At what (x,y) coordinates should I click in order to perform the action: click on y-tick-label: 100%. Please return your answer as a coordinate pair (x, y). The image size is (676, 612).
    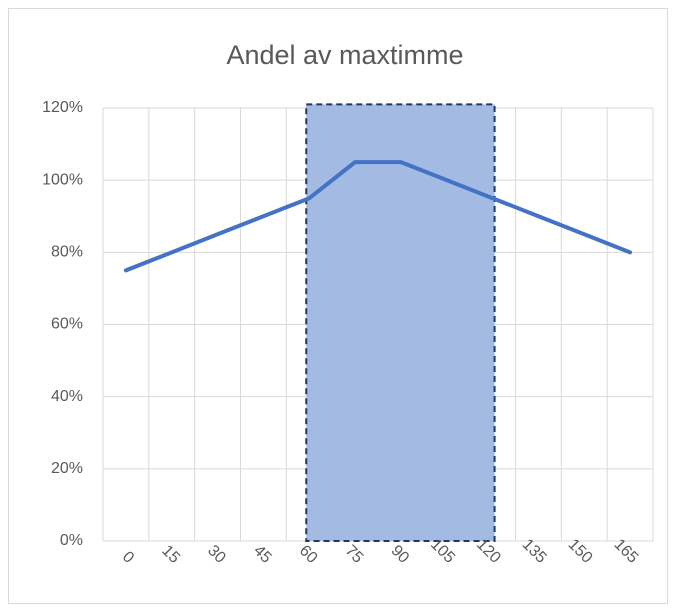
    Looking at the image, I should click on (62, 179).